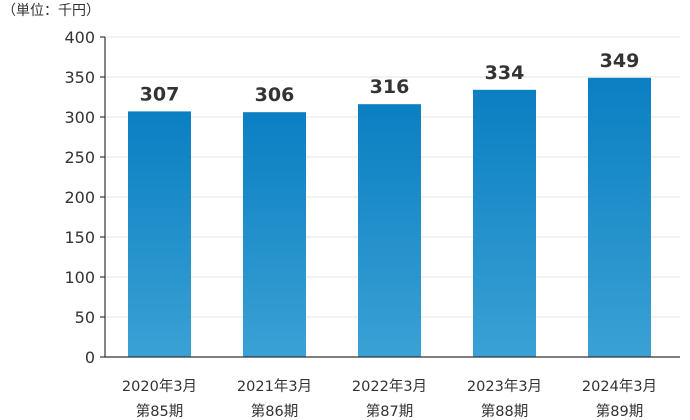 Image resolution: width=690 pixels, height=420 pixels. Describe the element at coordinates (274, 386) in the screenshot. I see `x-category-label: 2021年3月` at that location.